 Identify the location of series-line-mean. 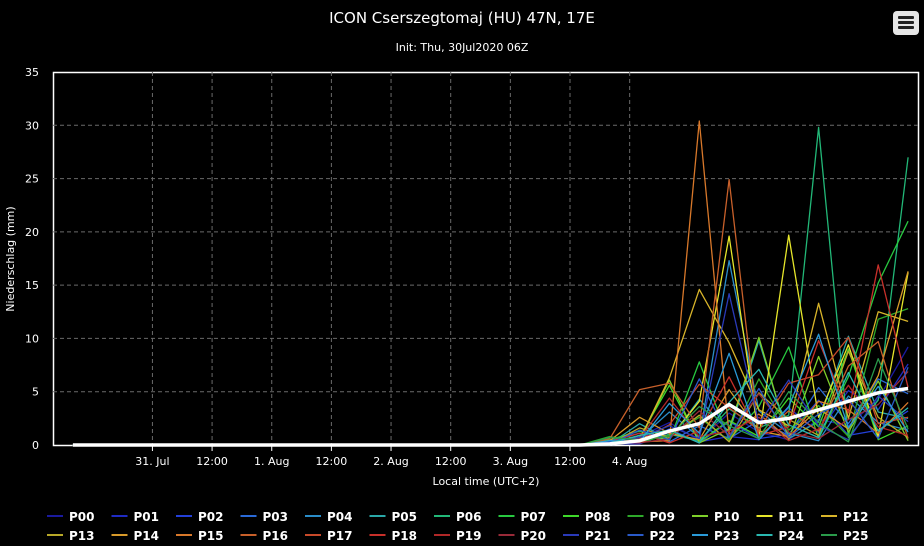
(490, 416).